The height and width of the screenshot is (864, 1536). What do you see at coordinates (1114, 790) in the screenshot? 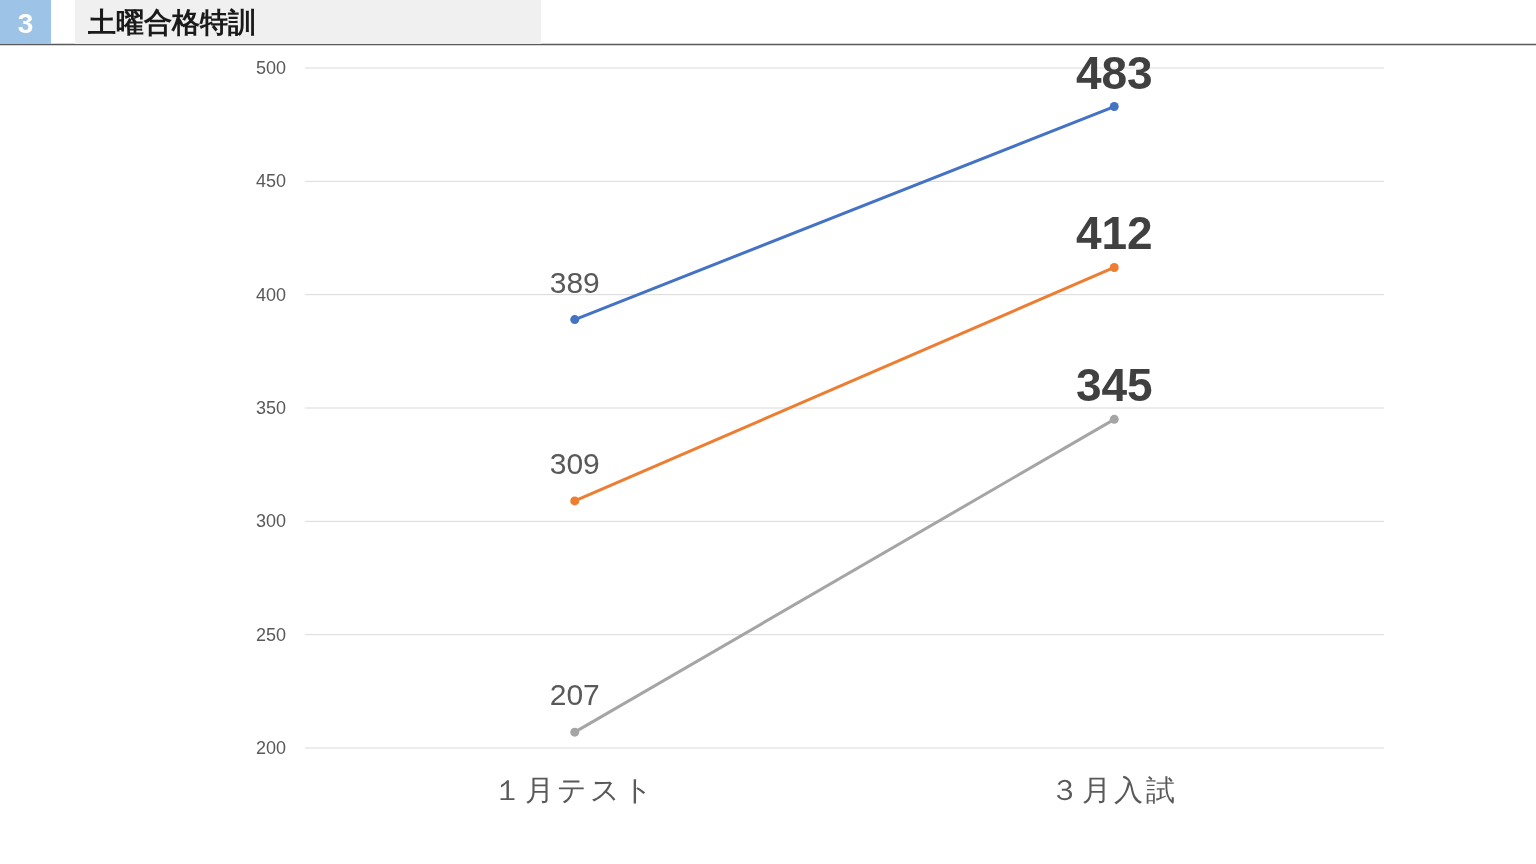
I see `x-tick-label: ３月入試` at bounding box center [1114, 790].